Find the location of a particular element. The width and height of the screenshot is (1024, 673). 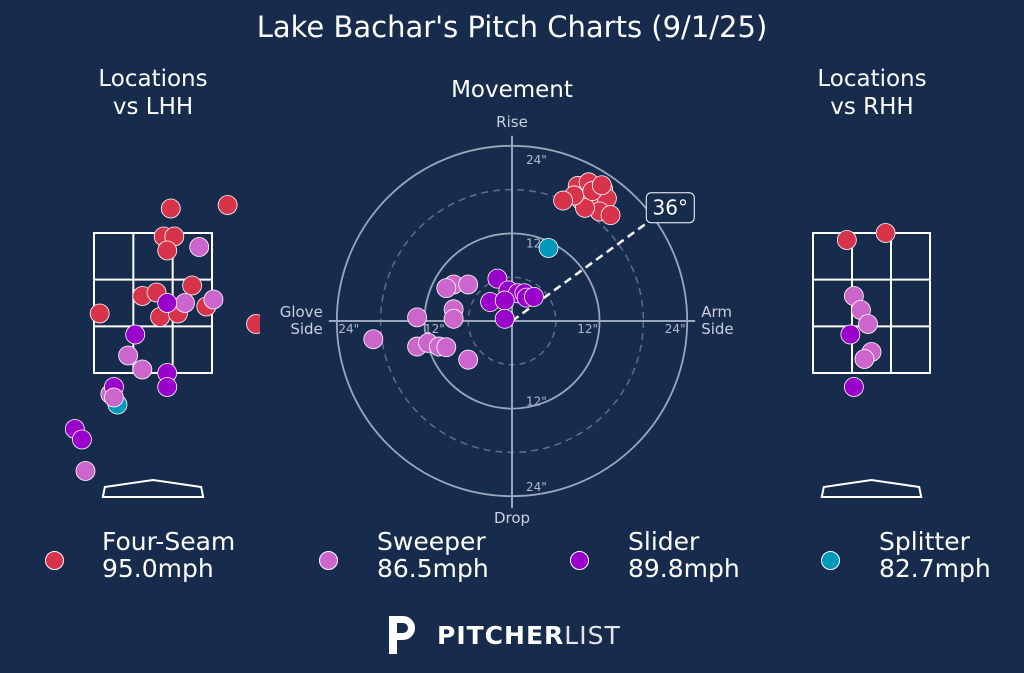

rhh-title-line1: Locations is located at coordinates (872, 79).